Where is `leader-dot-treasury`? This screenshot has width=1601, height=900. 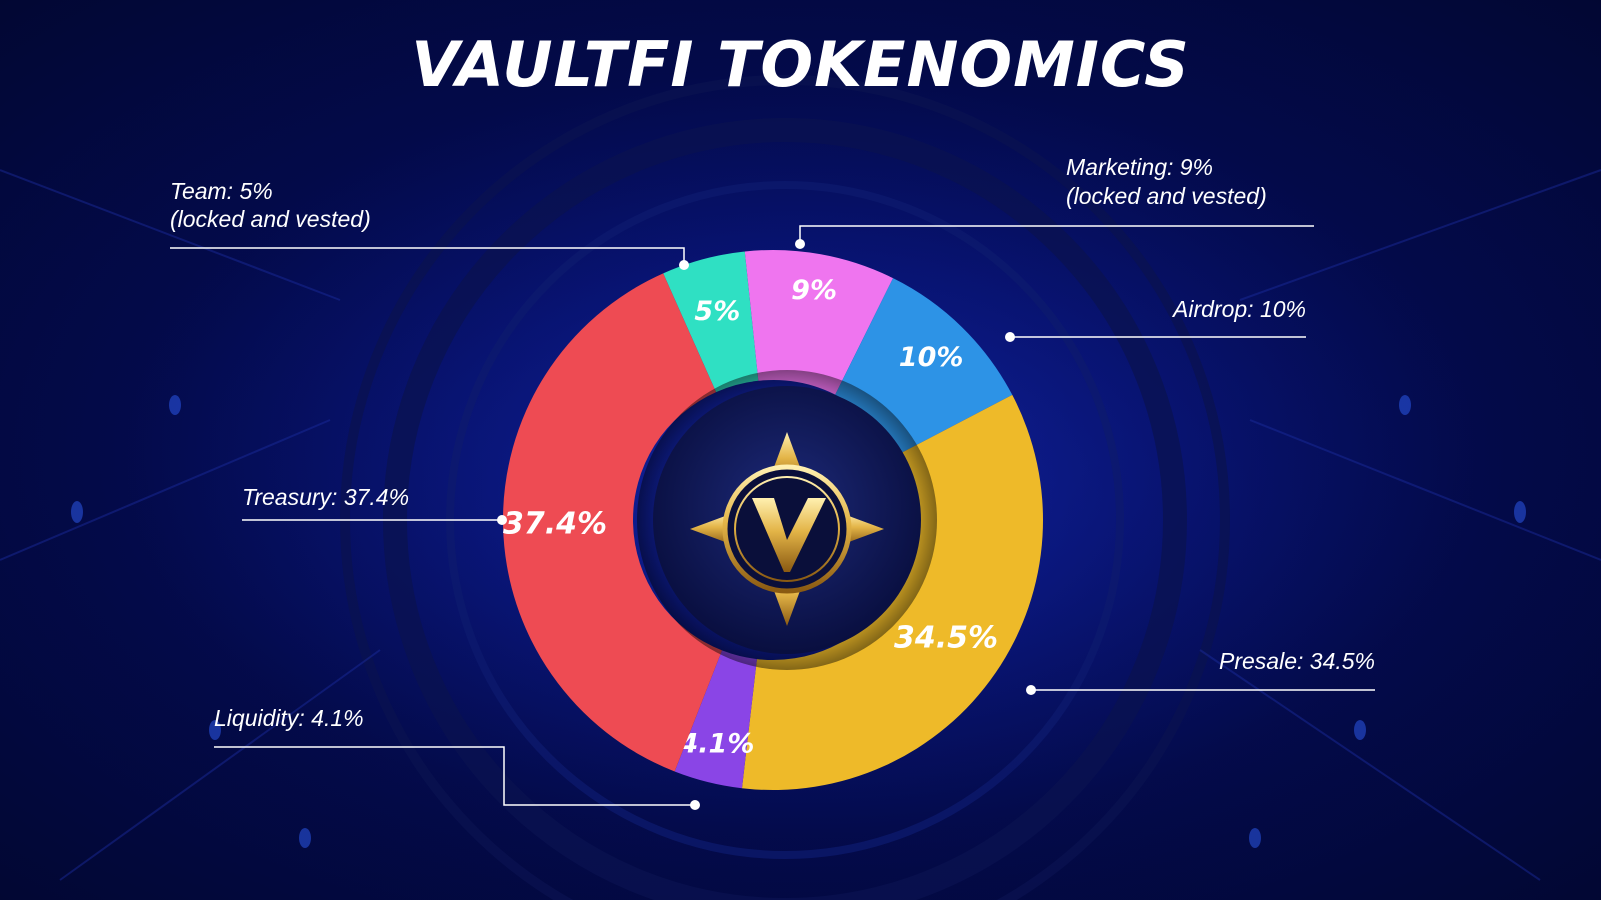 leader-dot-treasury is located at coordinates (502, 520).